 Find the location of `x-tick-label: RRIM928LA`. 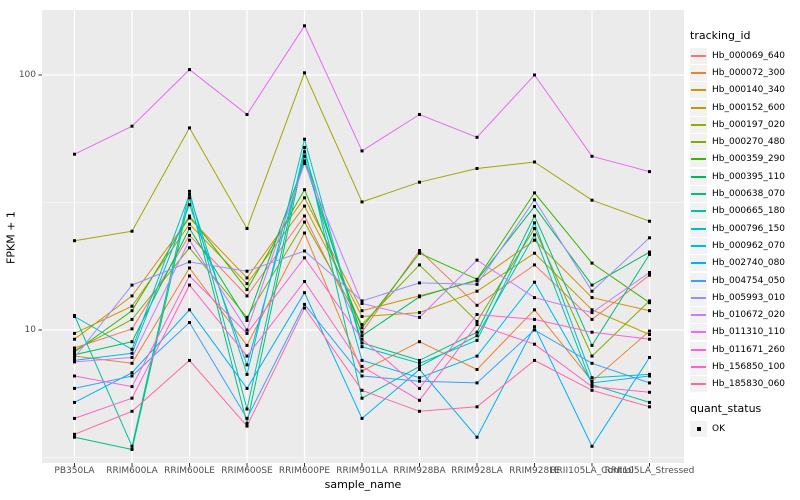

x-tick-label: RRIM928LA is located at coordinates (477, 471).